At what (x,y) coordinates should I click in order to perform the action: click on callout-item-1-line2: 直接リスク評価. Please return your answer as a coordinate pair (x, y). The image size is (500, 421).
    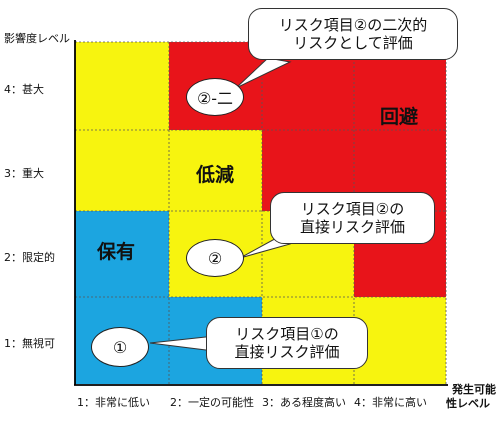
    Looking at the image, I should click on (287, 352).